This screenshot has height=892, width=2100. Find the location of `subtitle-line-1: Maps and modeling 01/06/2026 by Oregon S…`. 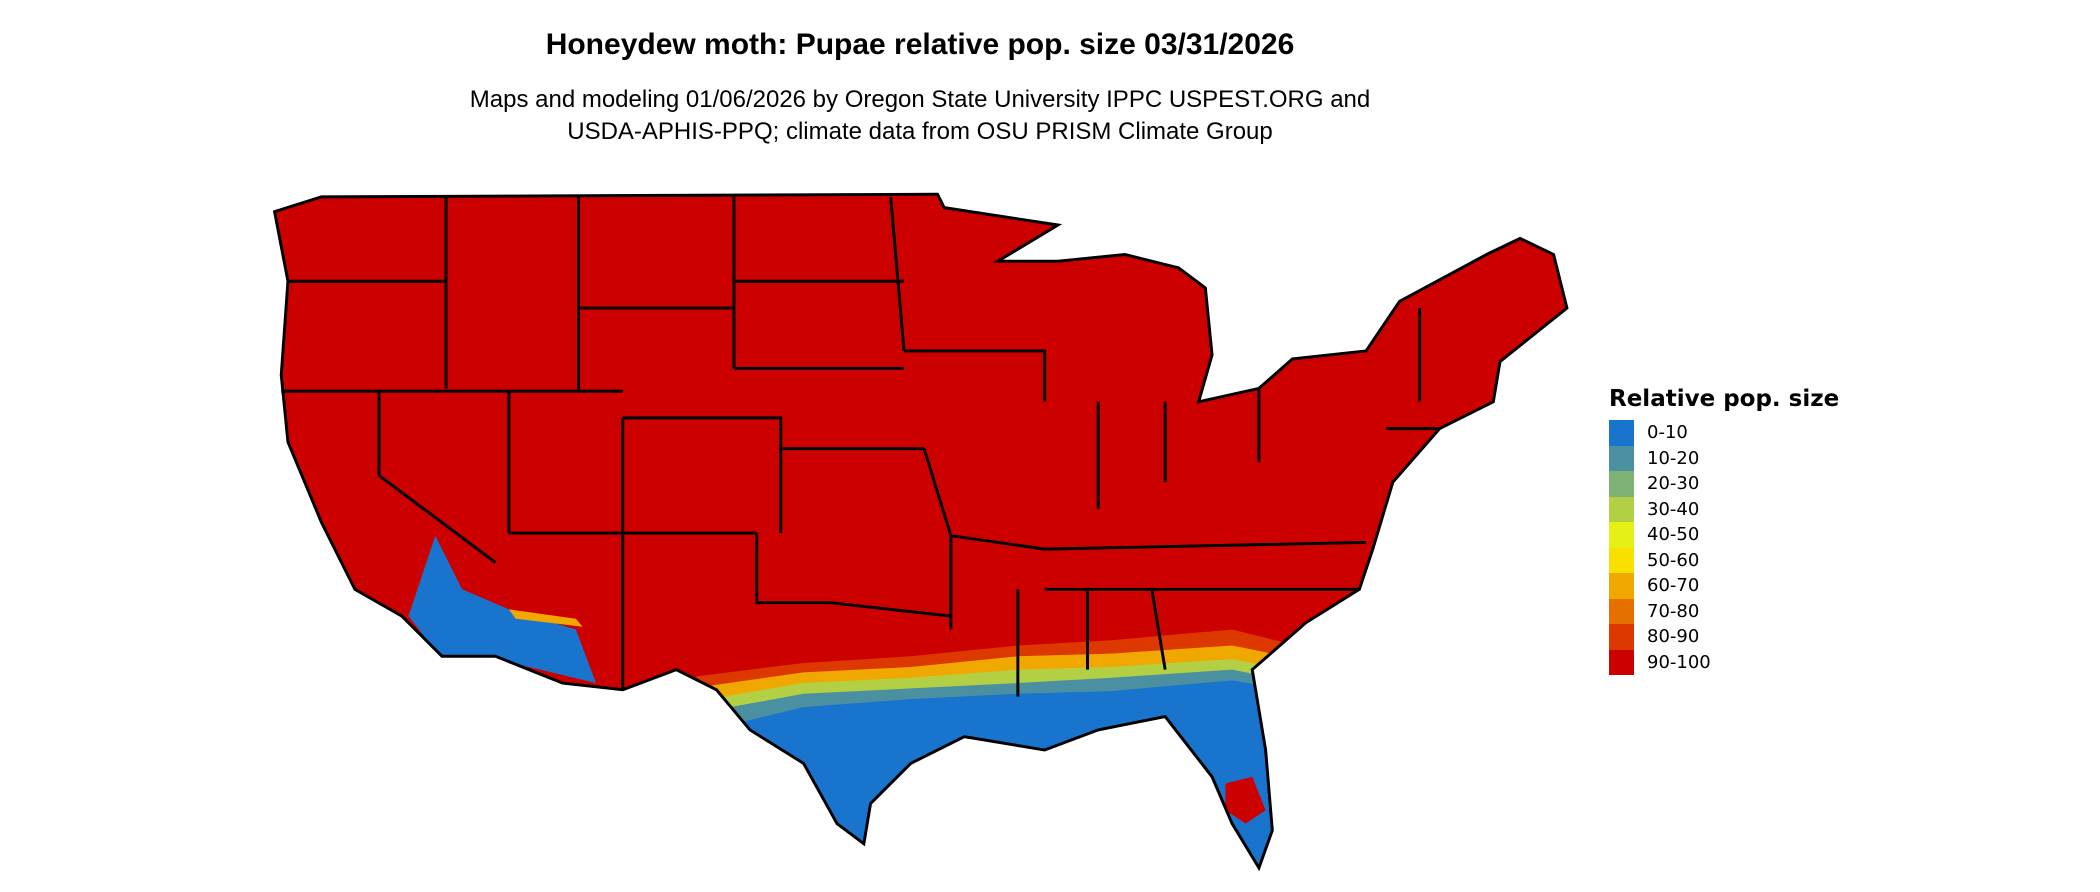

subtitle-line-1: Maps and modeling 01/06/2026 by Oregon S… is located at coordinates (920, 99).